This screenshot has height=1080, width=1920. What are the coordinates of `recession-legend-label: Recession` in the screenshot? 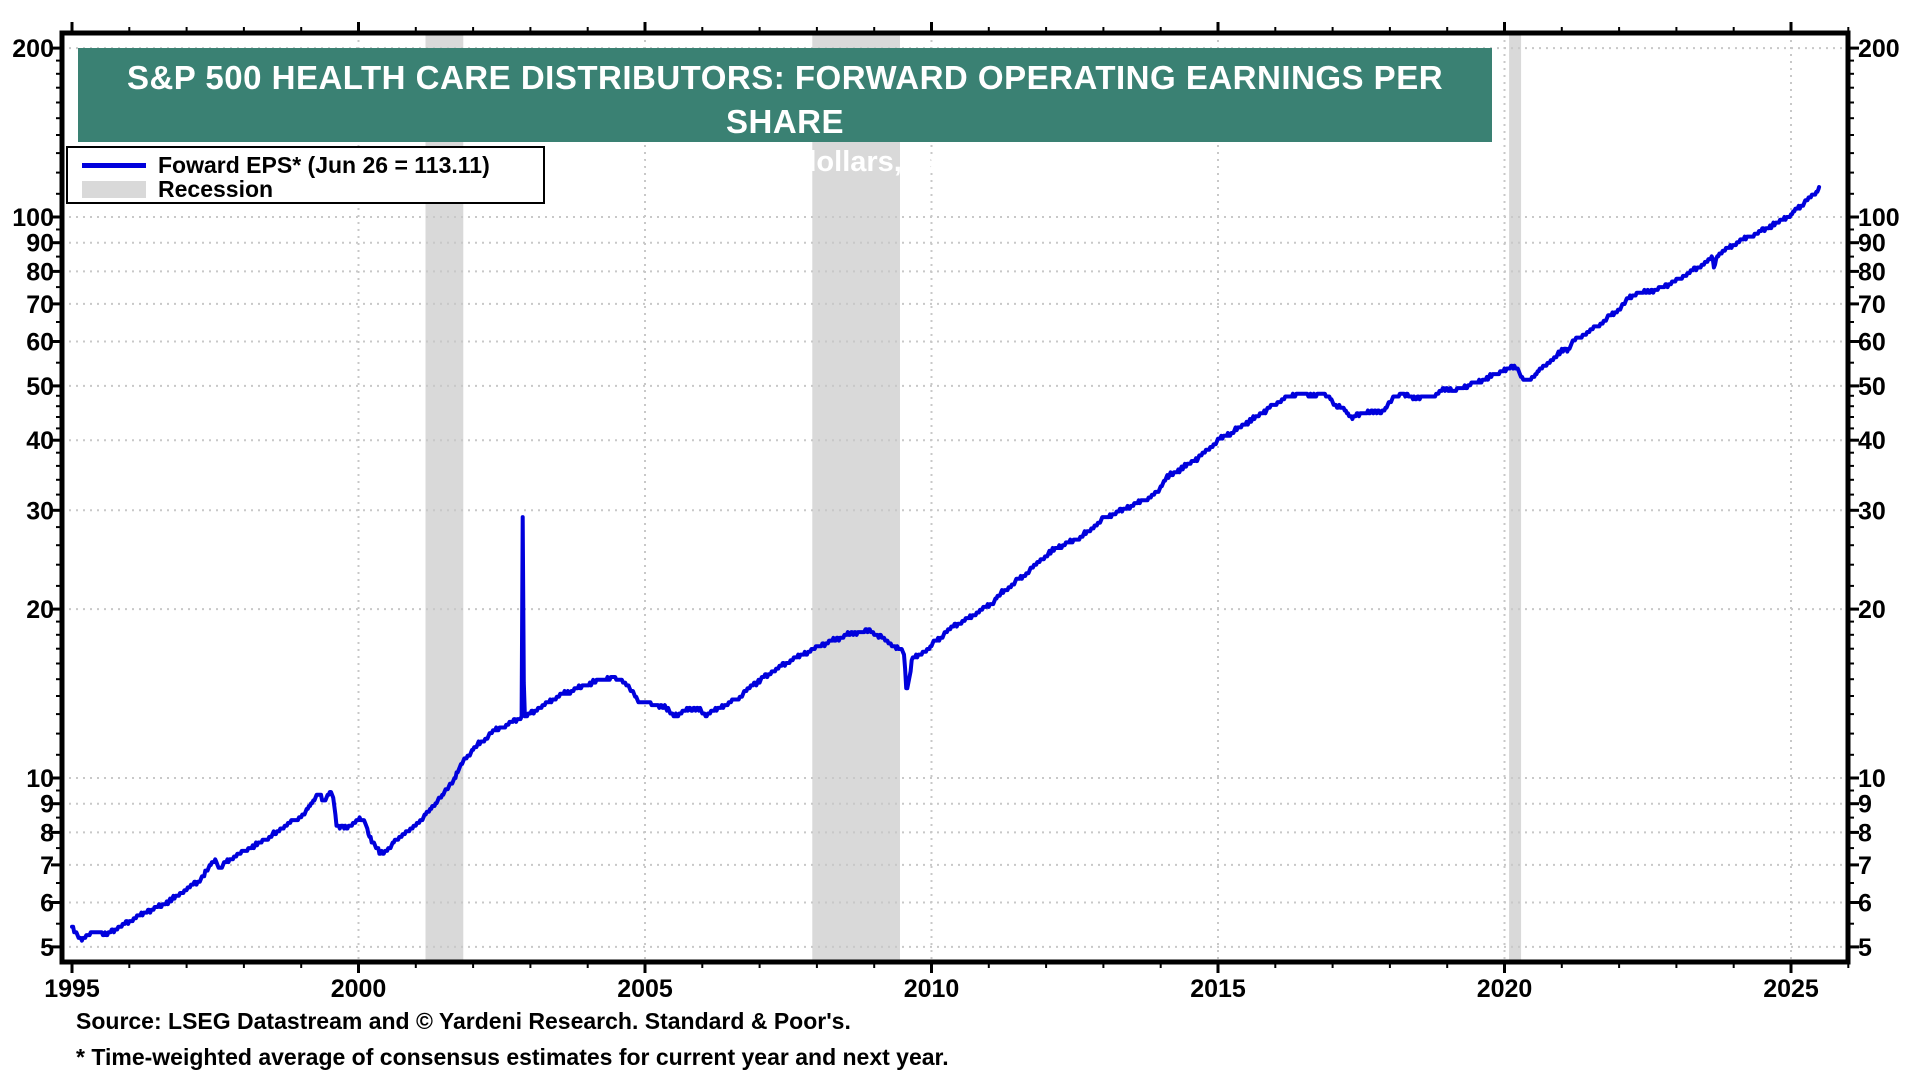 It's located at (216, 188).